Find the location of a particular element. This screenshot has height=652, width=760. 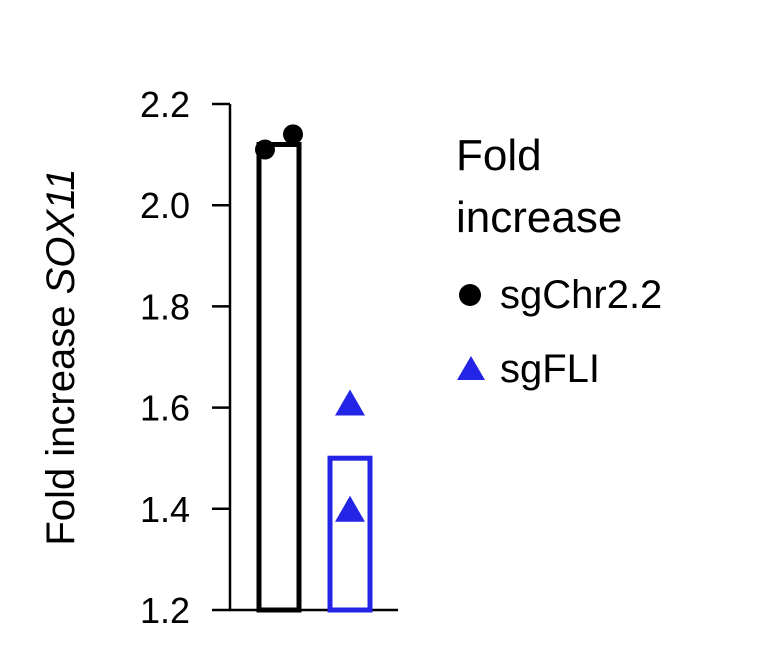

y-tick-label: 1.8 is located at coordinates (165, 306).